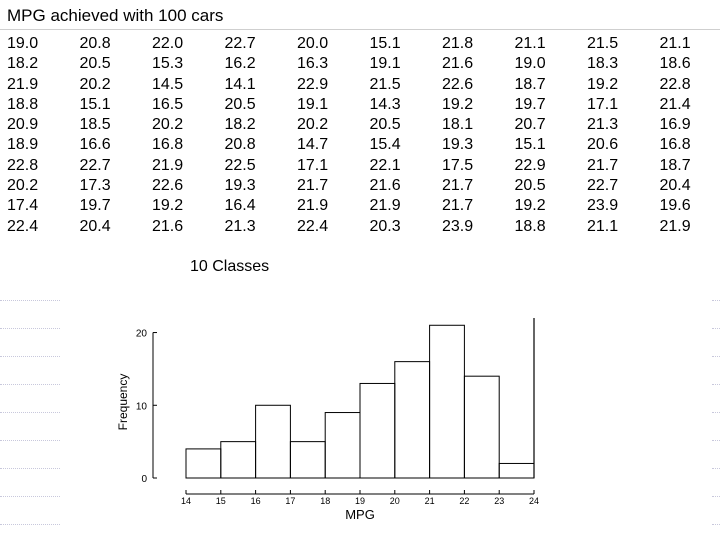 This screenshot has width=720, height=540. What do you see at coordinates (675, 64) in the screenshot?
I see `table-cell: 18.6` at bounding box center [675, 64].